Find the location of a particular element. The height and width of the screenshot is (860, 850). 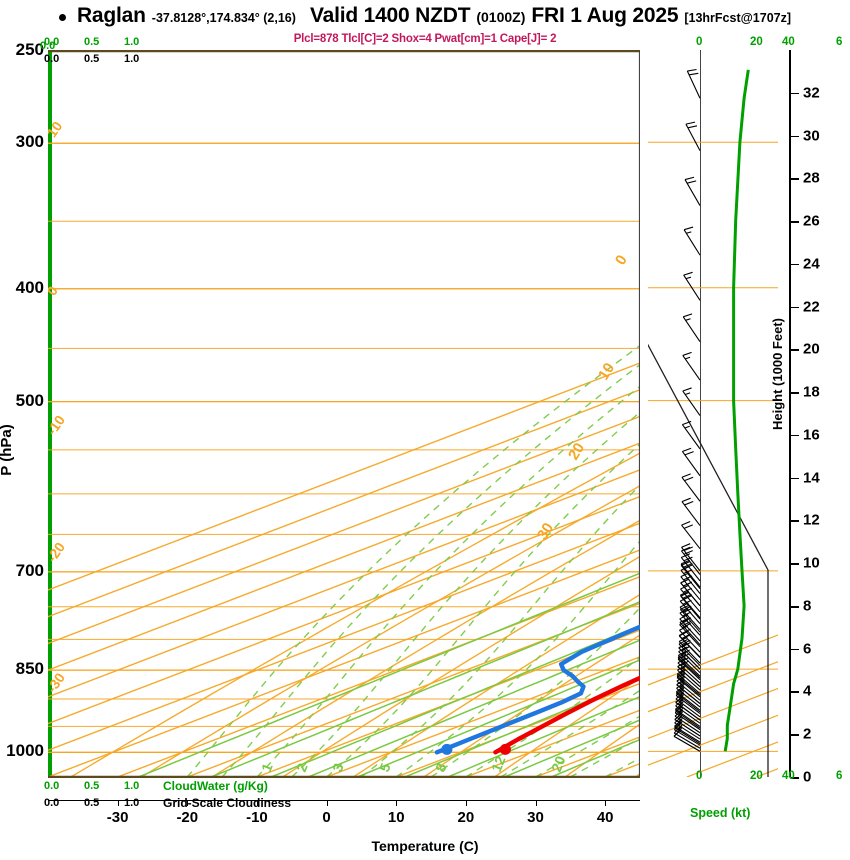

dry-adiabat-label-20: 20 is located at coordinates (576, 451).